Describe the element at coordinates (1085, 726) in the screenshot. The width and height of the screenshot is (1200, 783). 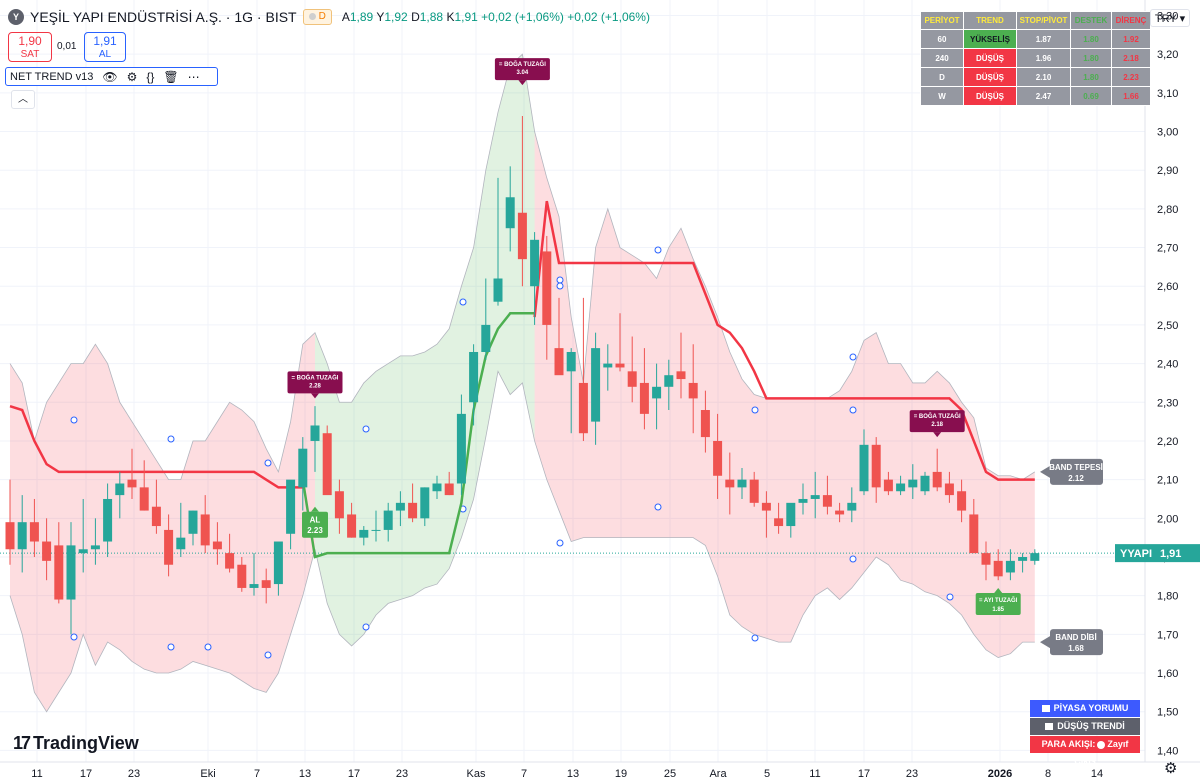
I see `dusus-trendi-button: DÜŞÜŞ TRENDİ` at that location.